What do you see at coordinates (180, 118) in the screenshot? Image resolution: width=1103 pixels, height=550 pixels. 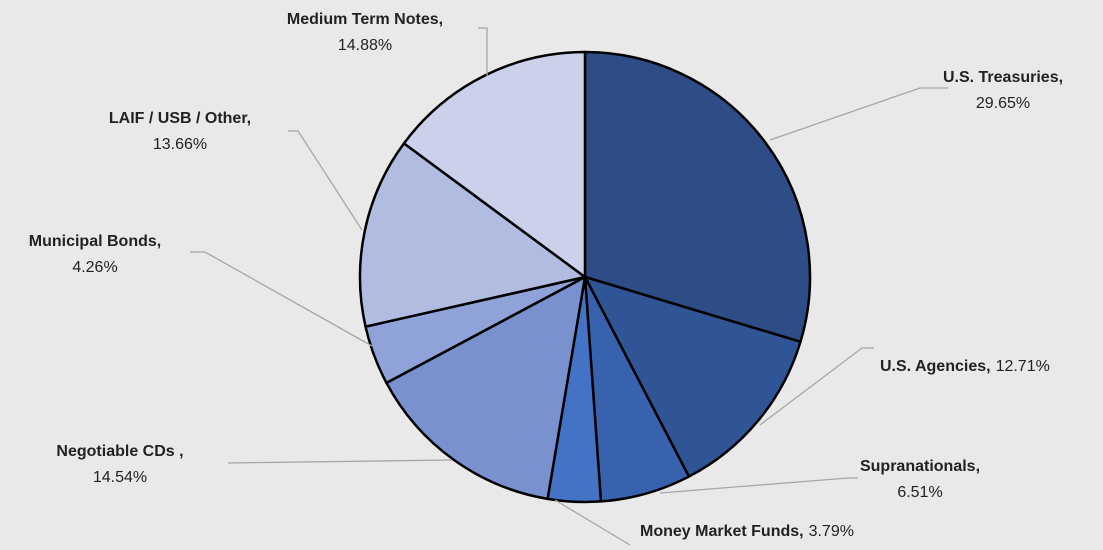 I see `category-label: LAIF / USB / Other,` at bounding box center [180, 118].